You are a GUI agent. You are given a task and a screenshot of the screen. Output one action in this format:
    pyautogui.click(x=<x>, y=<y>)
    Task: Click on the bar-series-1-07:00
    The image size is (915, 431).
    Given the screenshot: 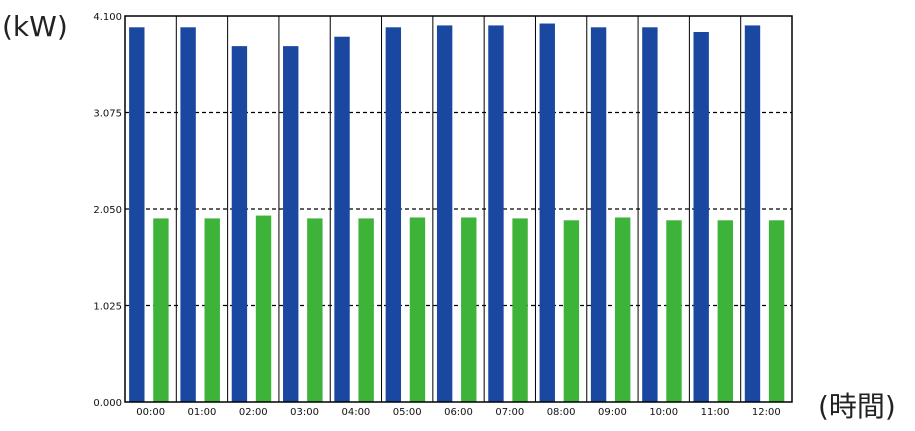 What is the action you would take?
    pyautogui.click(x=496, y=213)
    